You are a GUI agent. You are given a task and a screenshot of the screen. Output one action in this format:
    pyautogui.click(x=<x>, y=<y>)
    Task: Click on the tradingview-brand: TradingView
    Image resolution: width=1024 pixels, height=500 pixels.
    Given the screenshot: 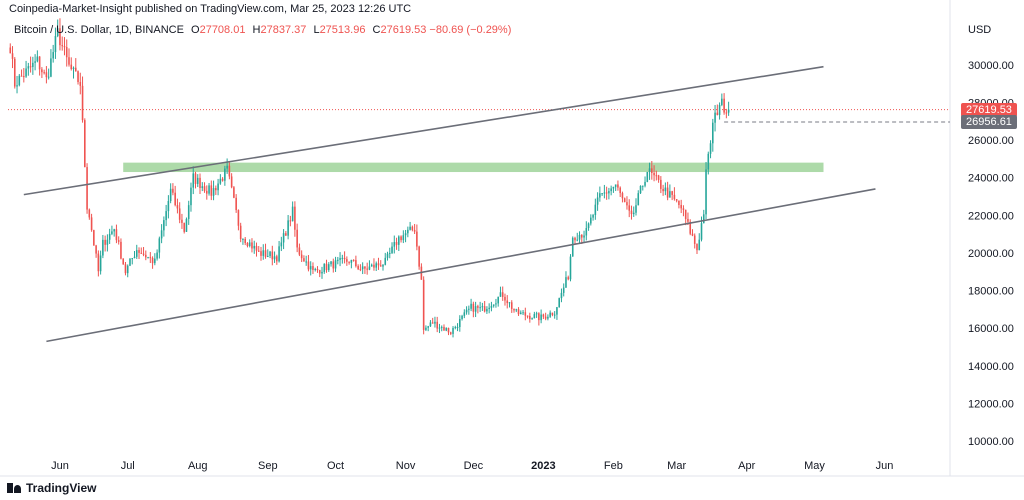 What is the action you would take?
    pyautogui.click(x=51, y=488)
    